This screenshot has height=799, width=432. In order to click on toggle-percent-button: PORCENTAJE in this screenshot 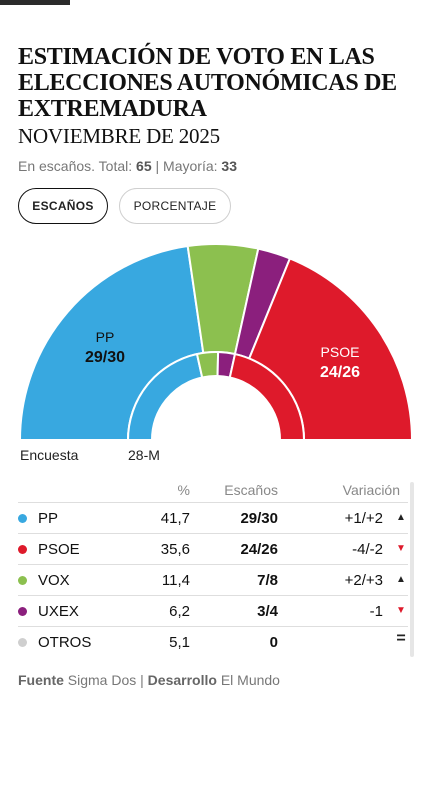, I will do `click(175, 206)`.